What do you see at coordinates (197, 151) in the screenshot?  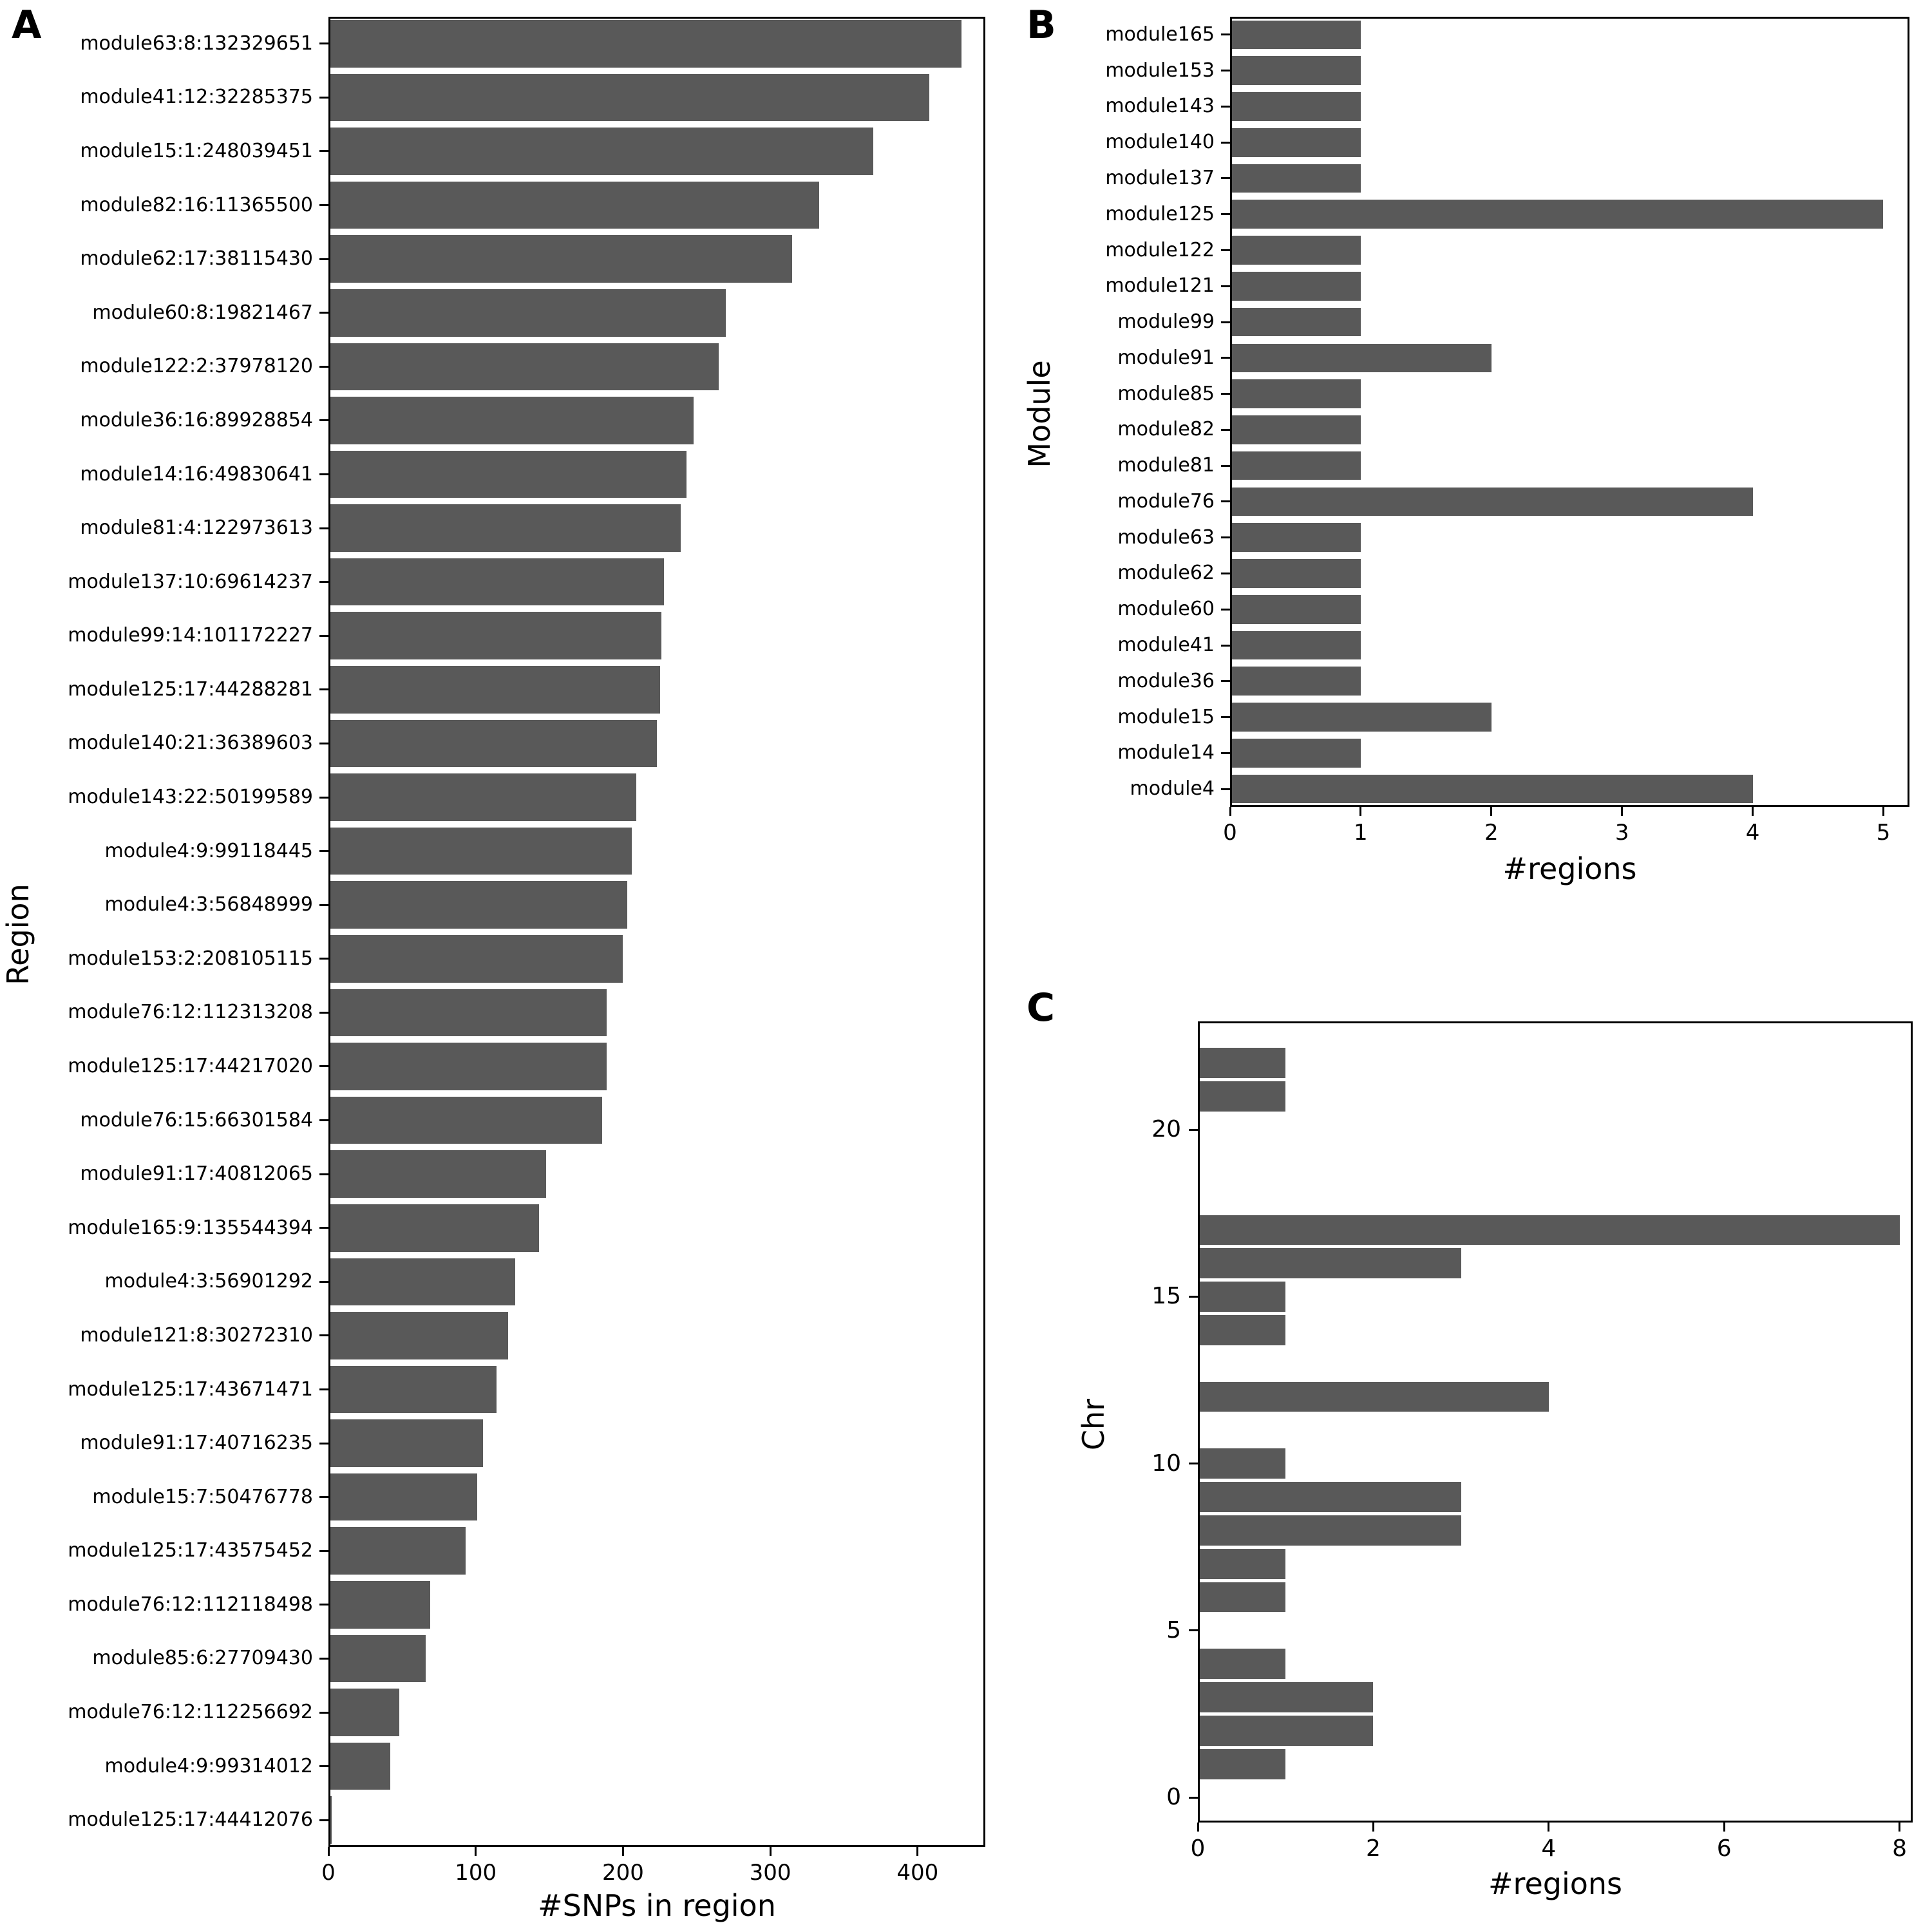 I see `y-tick-label: module15:1:248039451` at bounding box center [197, 151].